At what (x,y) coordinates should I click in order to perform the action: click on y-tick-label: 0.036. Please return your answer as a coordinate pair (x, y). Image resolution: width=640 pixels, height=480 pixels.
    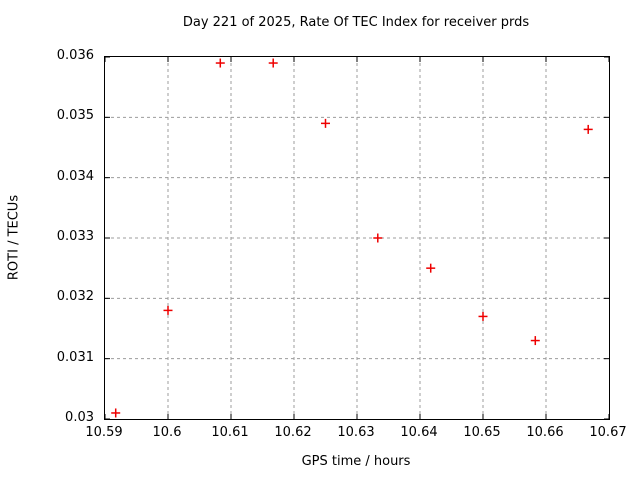
    Looking at the image, I should click on (75, 55).